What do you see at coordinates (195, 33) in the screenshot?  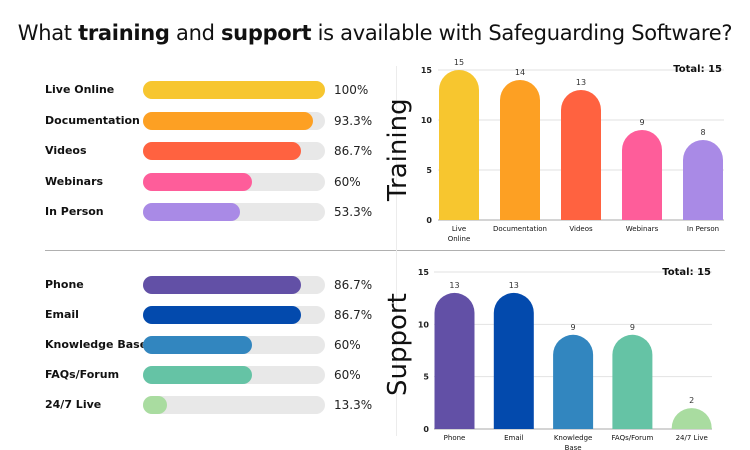 I see `title-mid: and` at bounding box center [195, 33].